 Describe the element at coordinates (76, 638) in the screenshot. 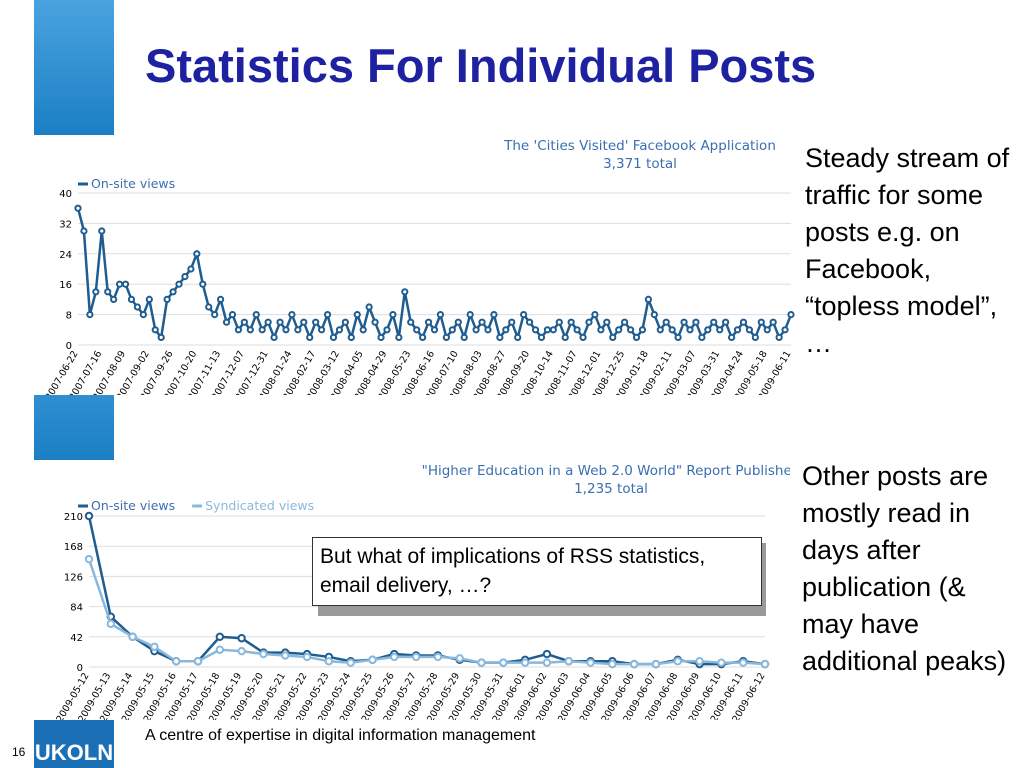

I see `y-tick-label: 42` at that location.